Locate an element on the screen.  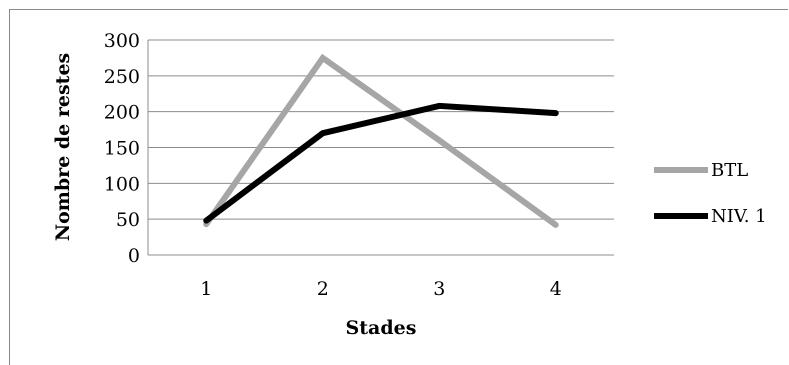
y-tick-label: 250 is located at coordinates (122, 77).